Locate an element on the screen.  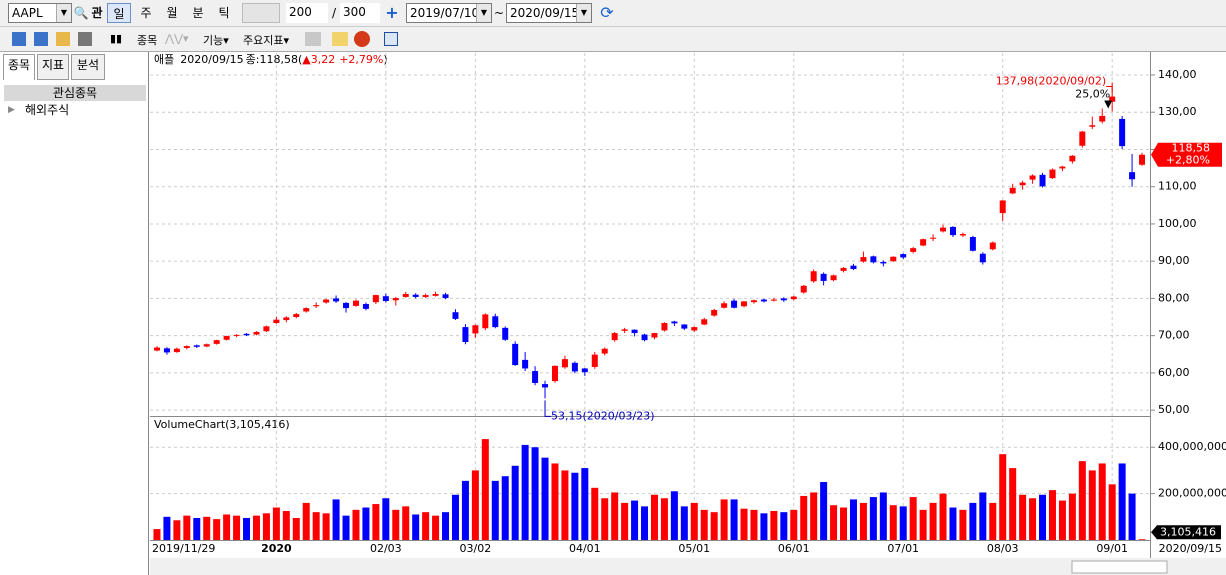
color-box is located at coordinates (313, 39).